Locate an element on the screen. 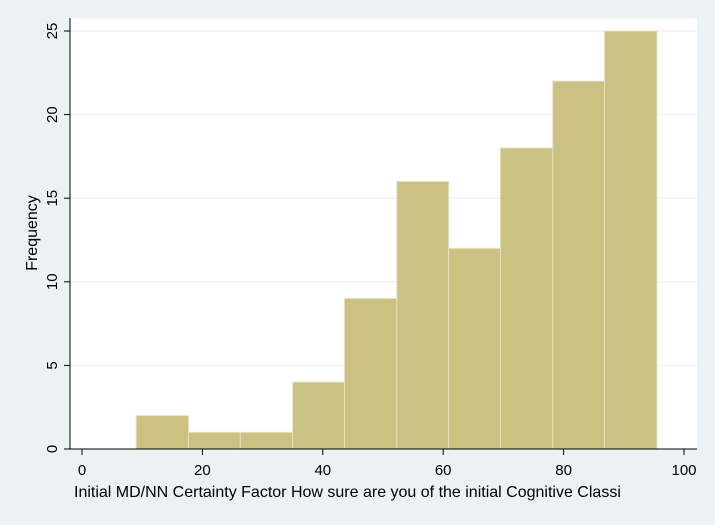 The width and height of the screenshot is (715, 525). y-tick-label: 15 is located at coordinates (52, 198).